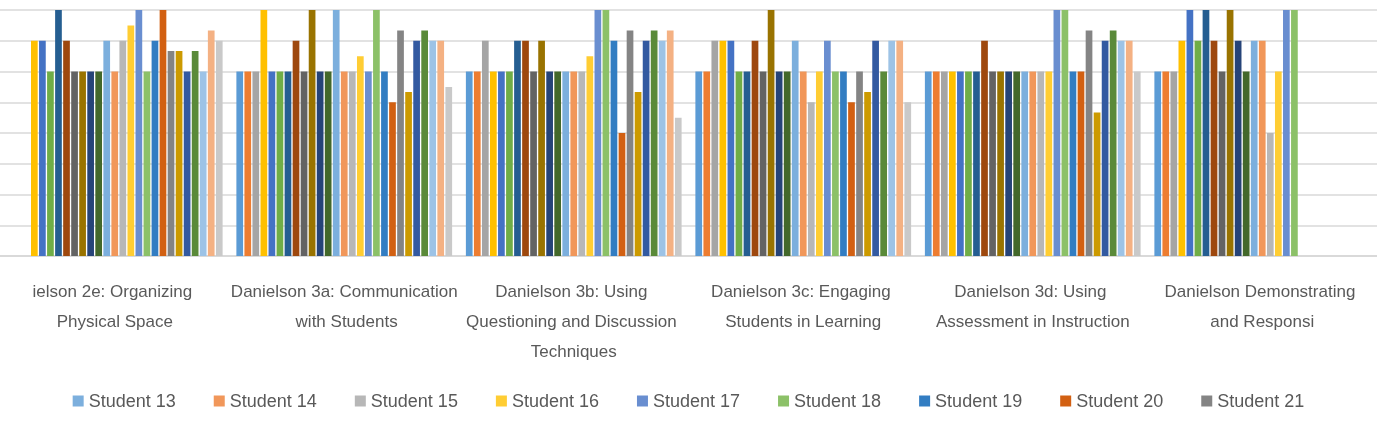 This screenshot has height=423, width=1377. Describe the element at coordinates (132, 401) in the screenshot. I see `legend-label: Student 13` at that location.